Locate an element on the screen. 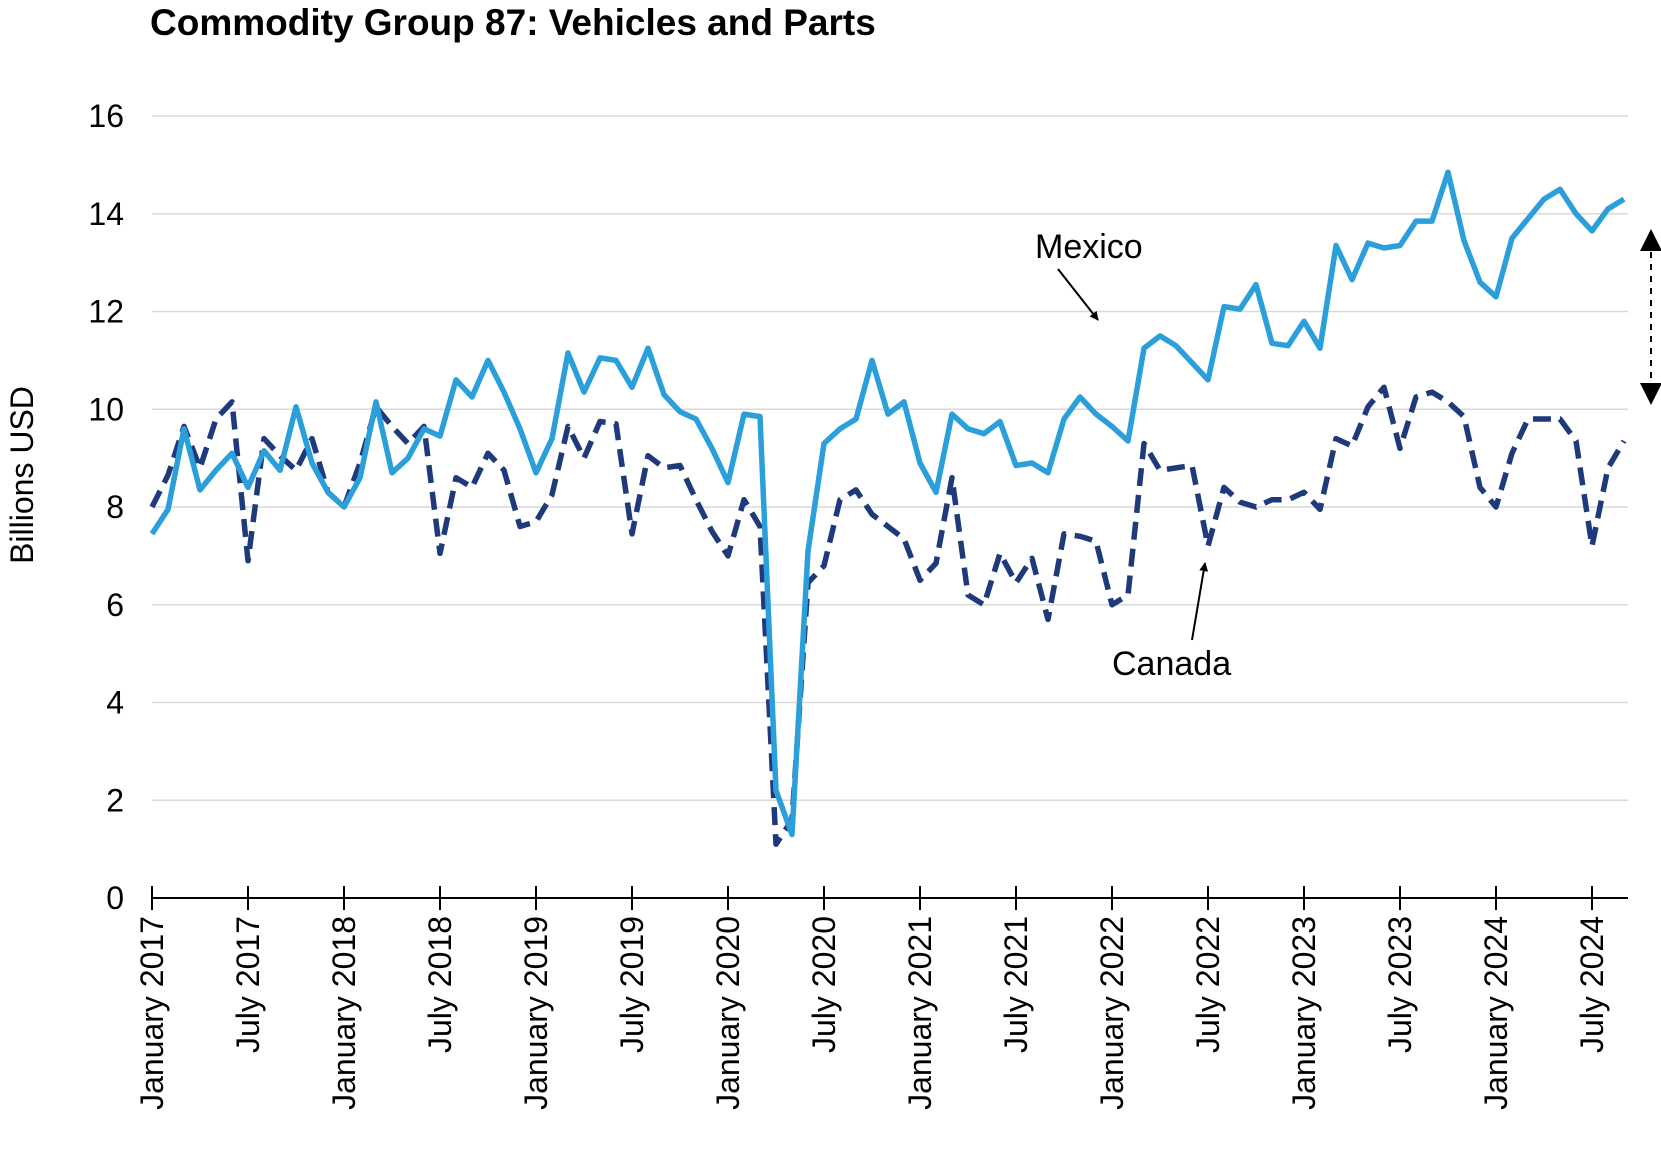 The width and height of the screenshot is (1661, 1151). x-tick-label: July 2024 is located at coordinates (1592, 984).